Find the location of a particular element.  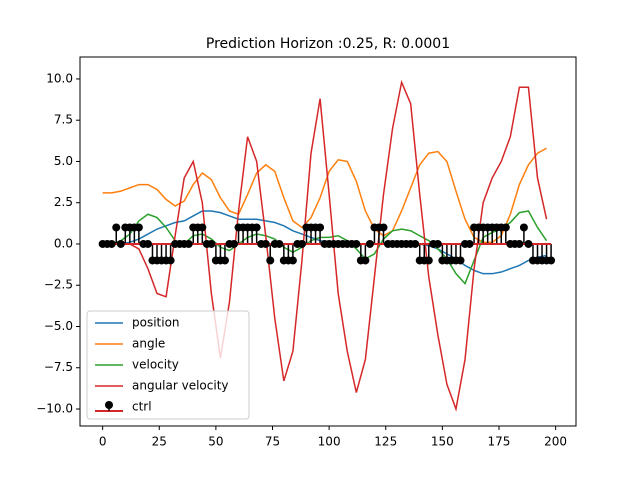

chart-title: Prediction Horizon :0.25, R: 0.0001 is located at coordinates (328, 44).